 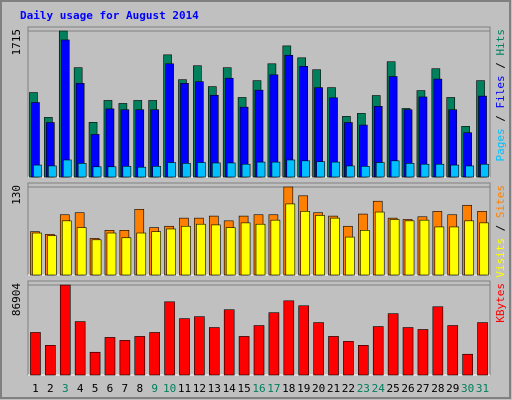 What do you see at coordinates (16, 299) in the screenshot?
I see `y-tick-label: 86904` at bounding box center [16, 299].